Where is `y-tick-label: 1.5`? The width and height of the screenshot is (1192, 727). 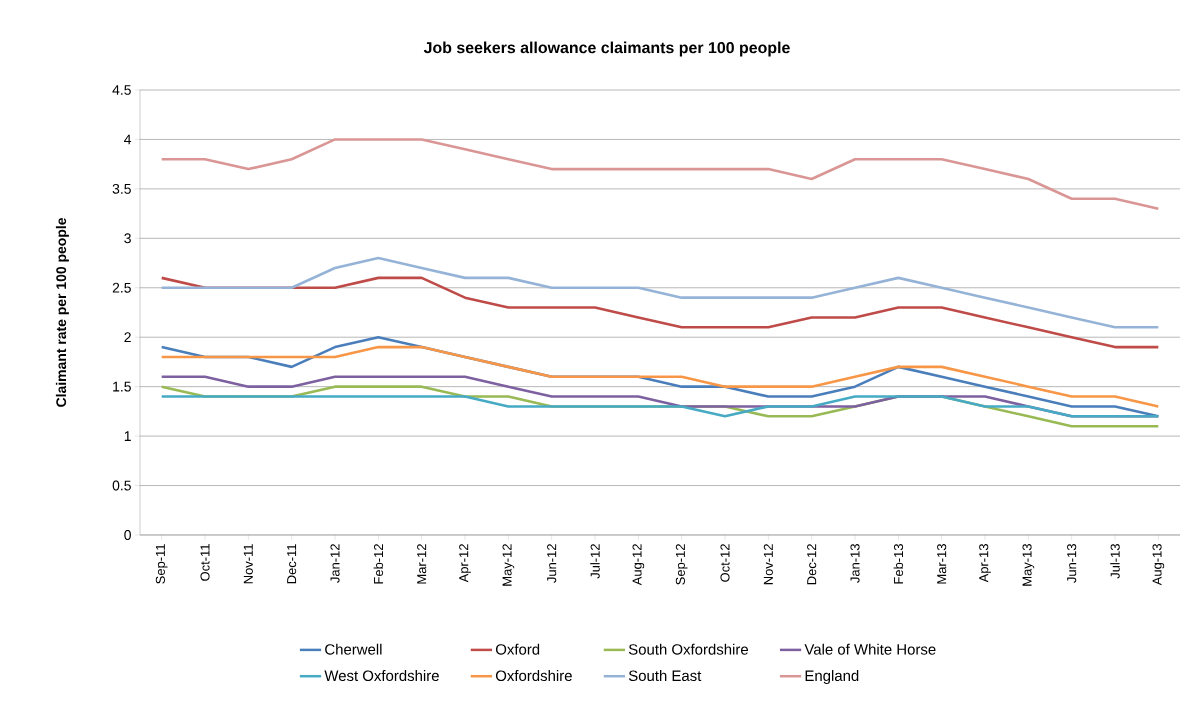 y-tick-label: 1.5 is located at coordinates (122, 386).